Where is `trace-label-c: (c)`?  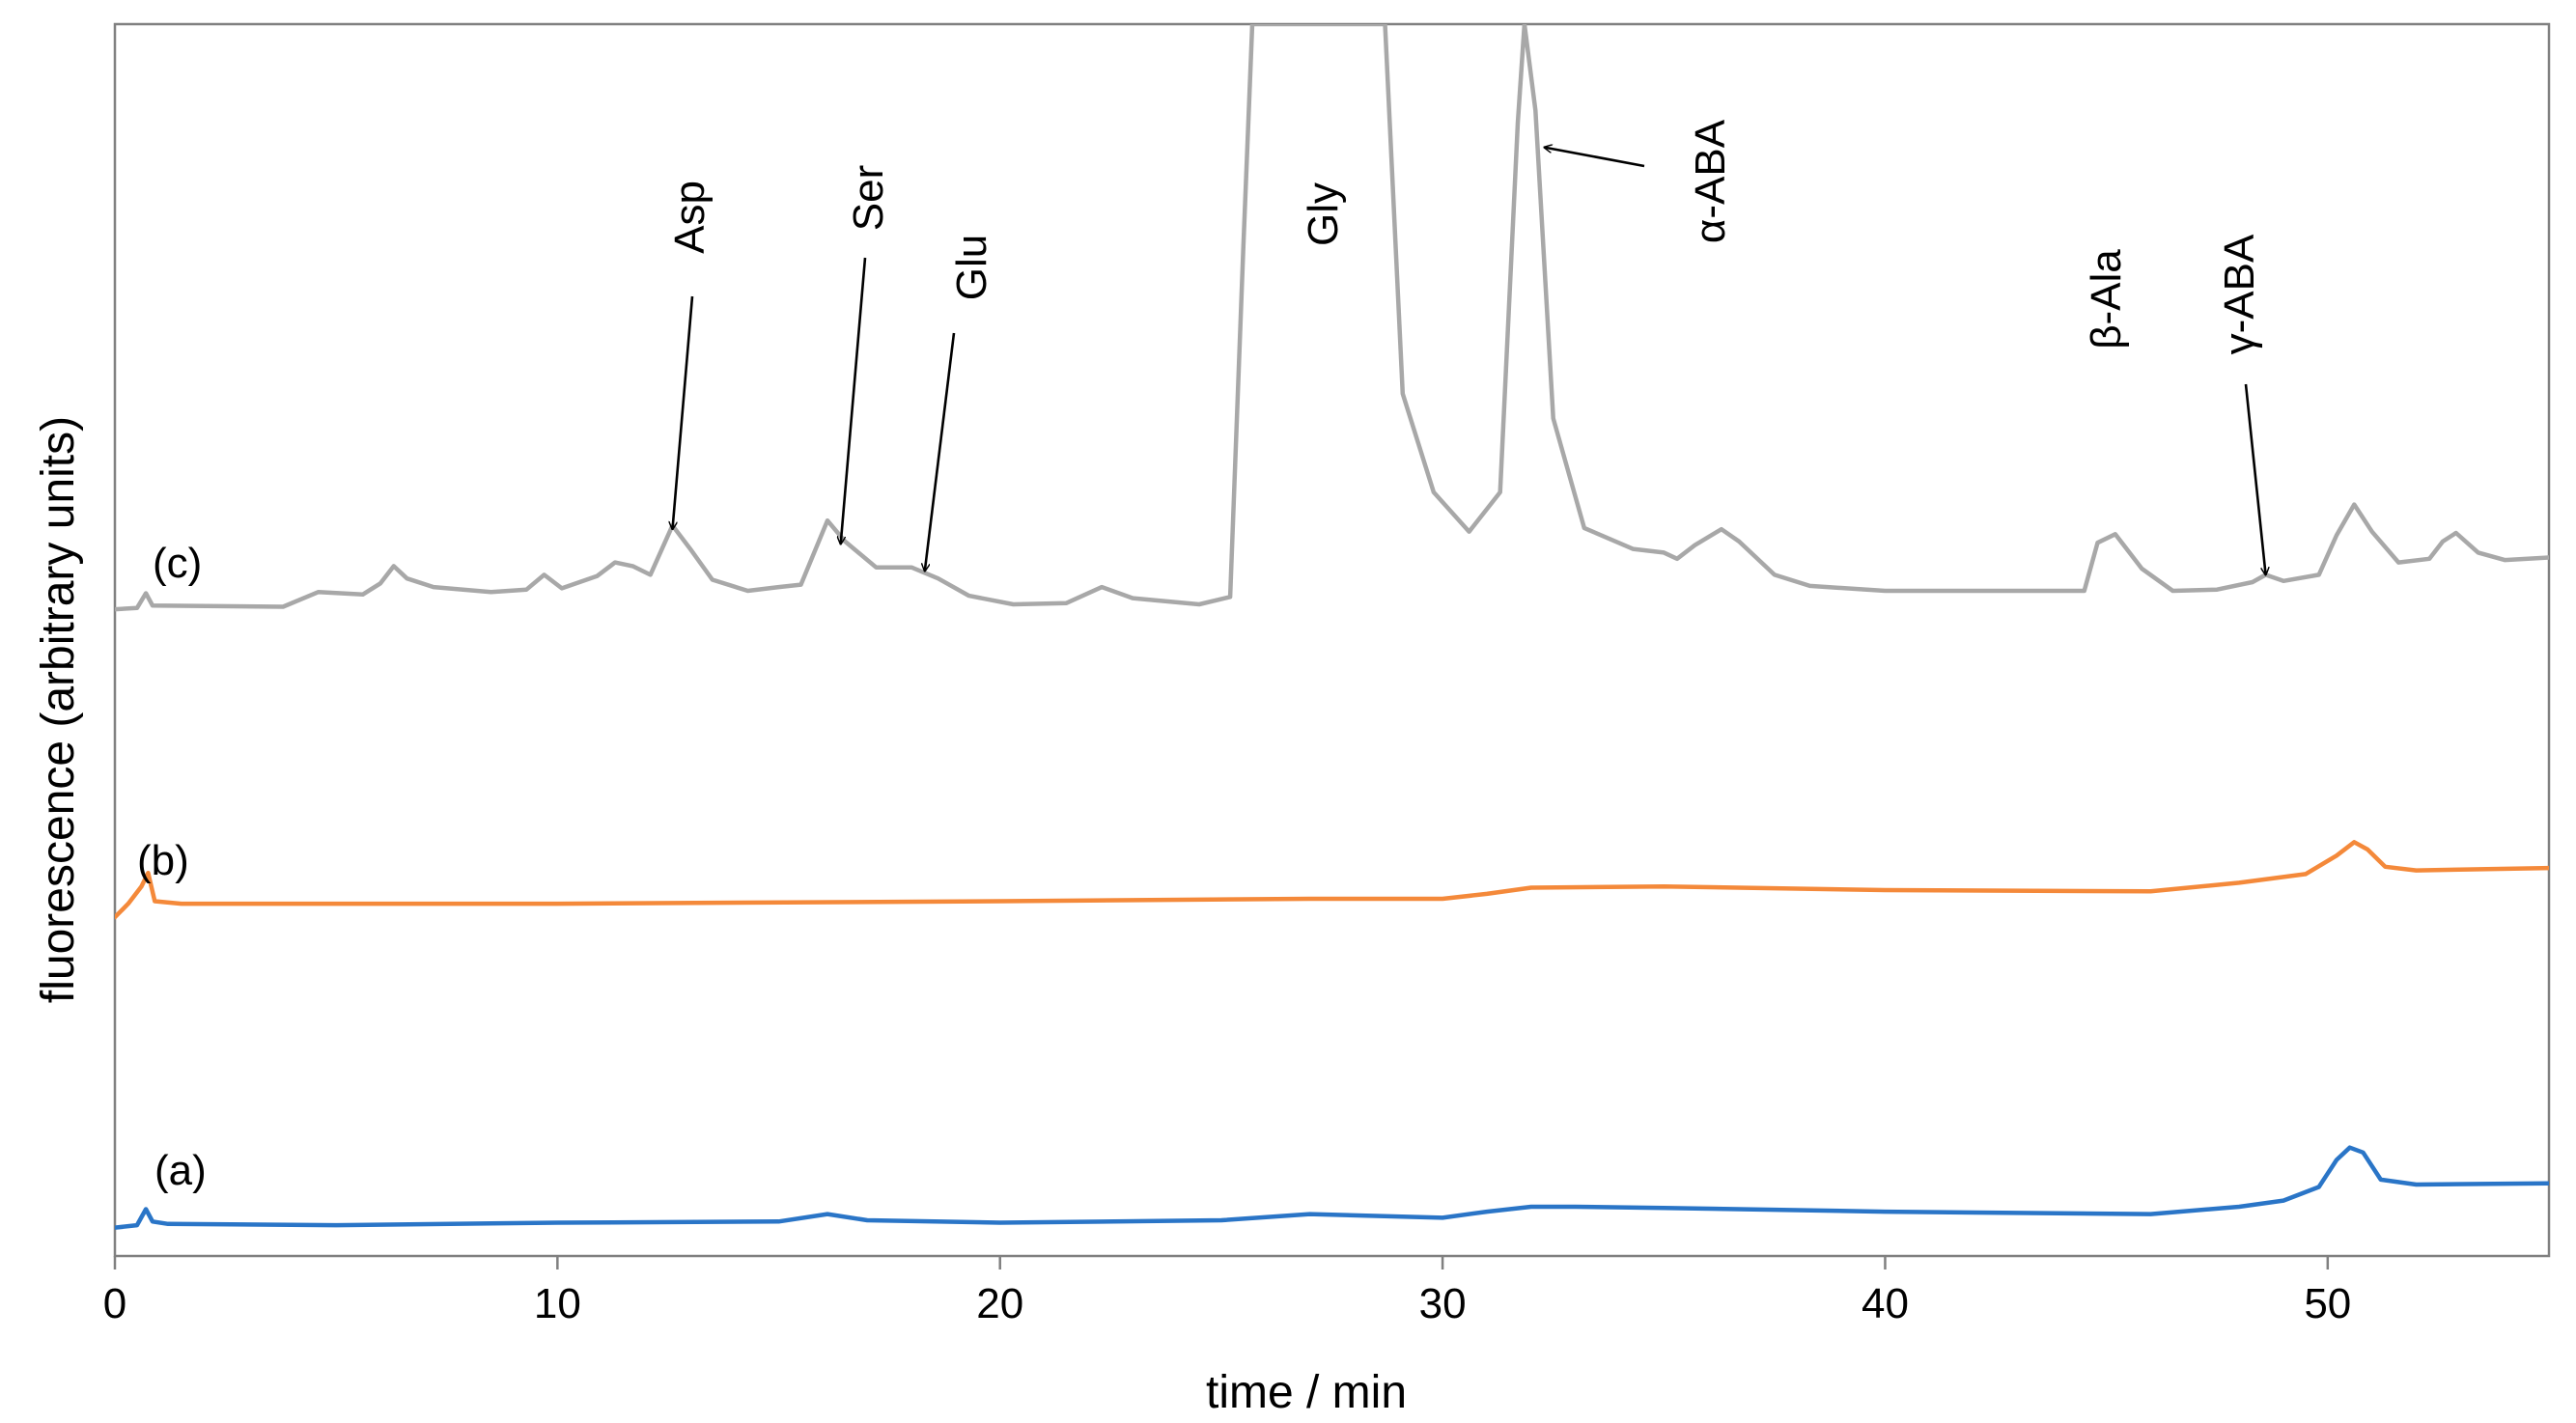 trace-label-c: (c) is located at coordinates (178, 563).